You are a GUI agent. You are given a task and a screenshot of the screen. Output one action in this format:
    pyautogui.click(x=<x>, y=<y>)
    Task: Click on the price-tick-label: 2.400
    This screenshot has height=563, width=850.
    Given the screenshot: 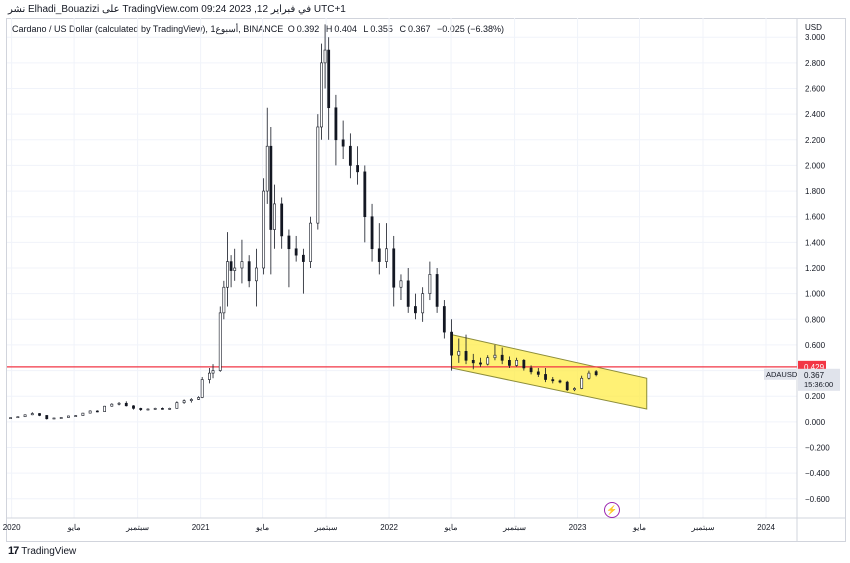 What is the action you would take?
    pyautogui.click(x=815, y=114)
    